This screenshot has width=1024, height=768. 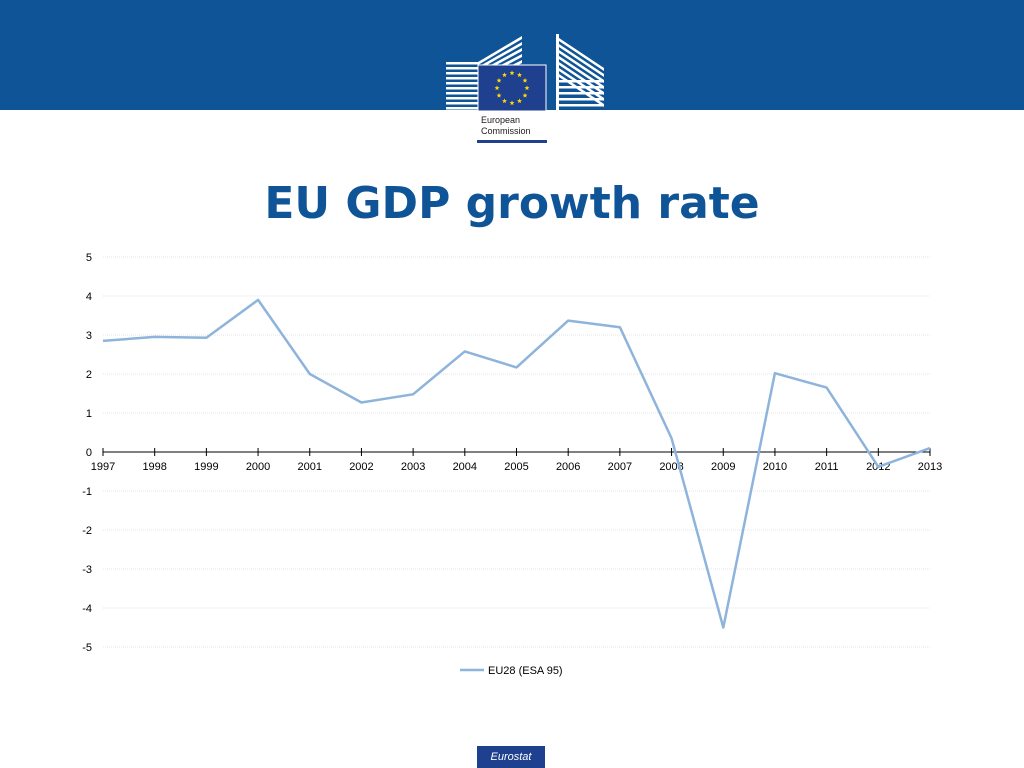 What do you see at coordinates (87, 492) in the screenshot?
I see `y-tick-label: -1` at bounding box center [87, 492].